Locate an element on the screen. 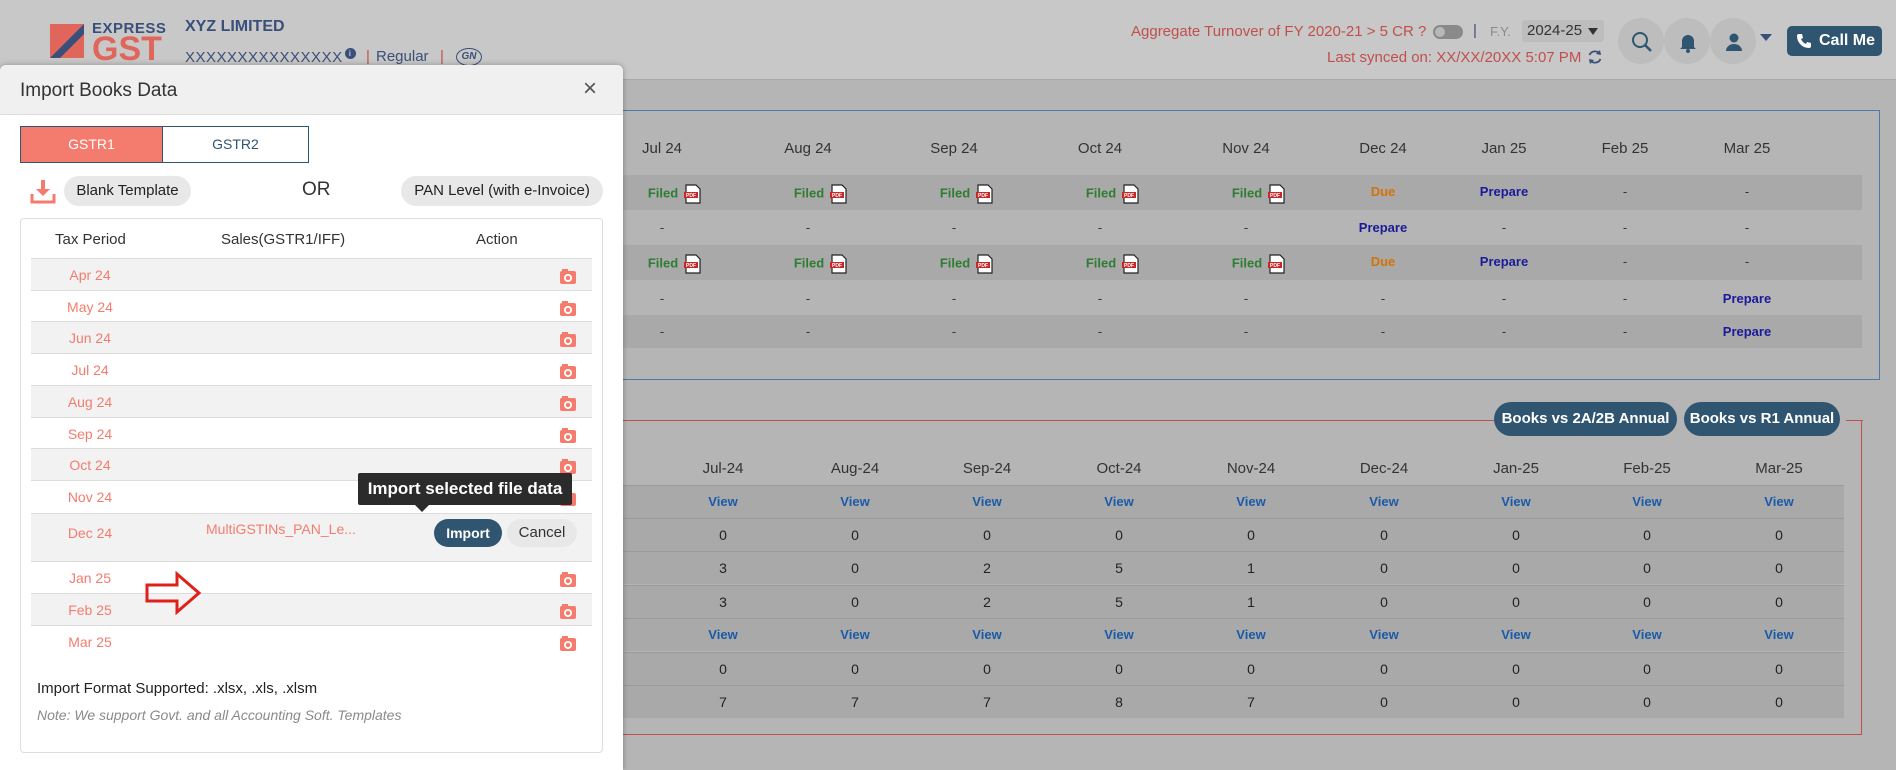 The width and height of the screenshot is (1896, 770). status-text: Filed is located at coordinates (1101, 263).